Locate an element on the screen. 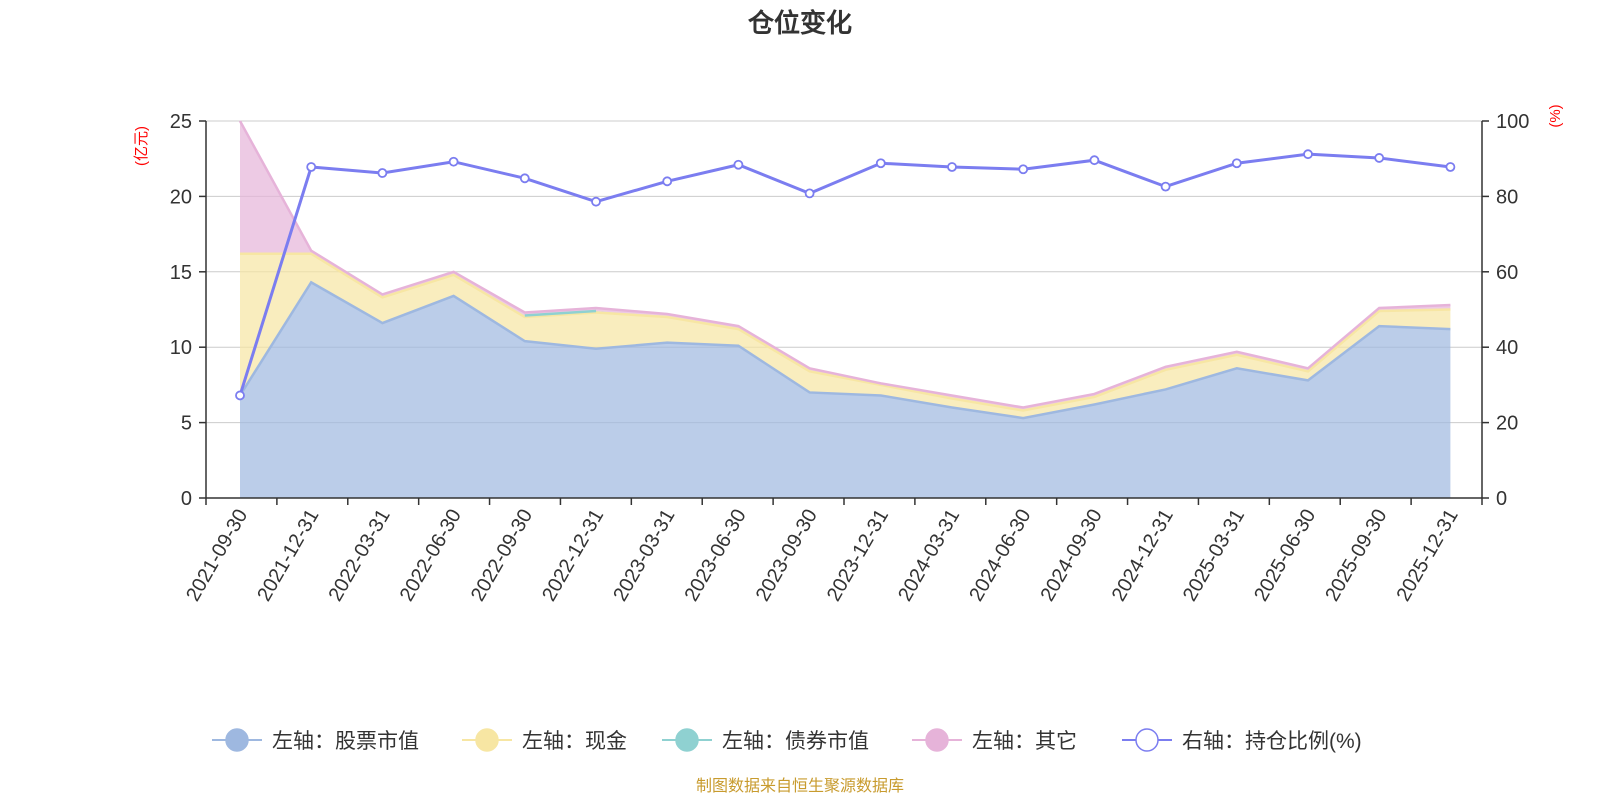 This screenshot has width=1600, height=800. x-tick-label-2025-12-31: 2025-12-31 is located at coordinates (1428, 556).